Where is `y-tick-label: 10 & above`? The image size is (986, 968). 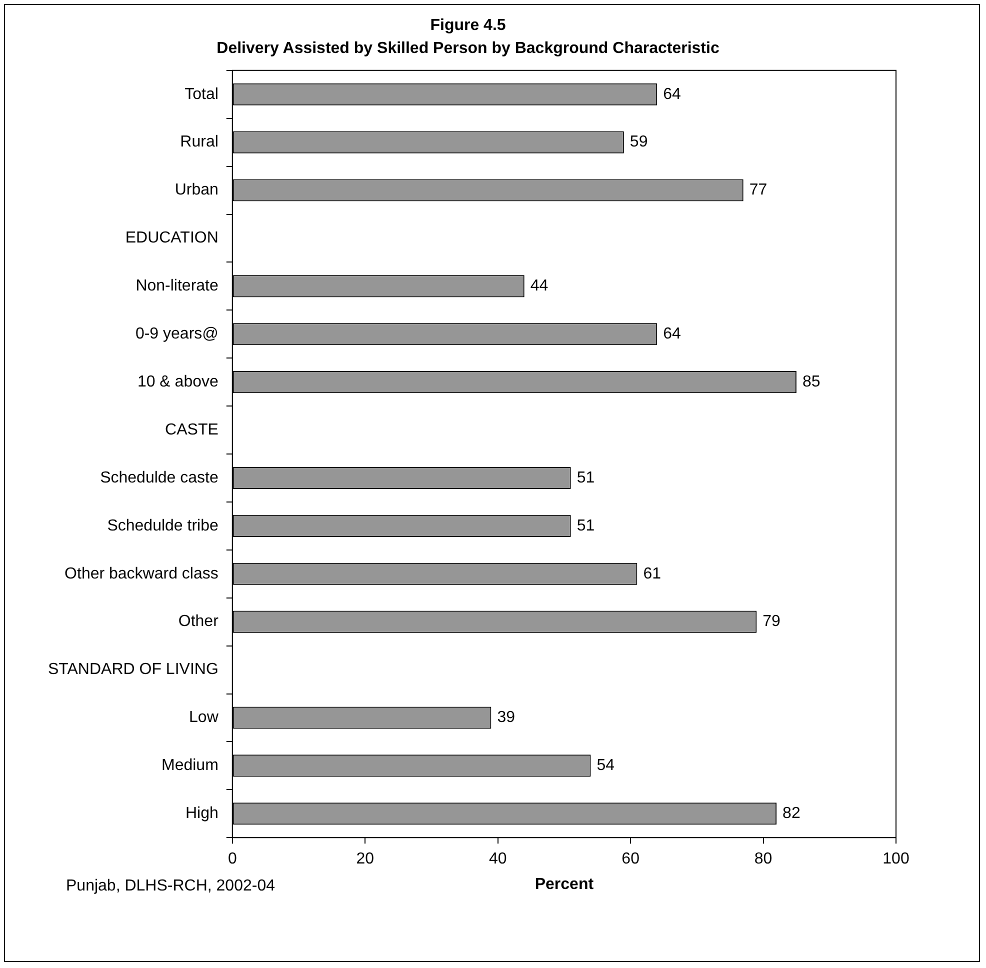 y-tick-label: 10 & above is located at coordinates (177, 381).